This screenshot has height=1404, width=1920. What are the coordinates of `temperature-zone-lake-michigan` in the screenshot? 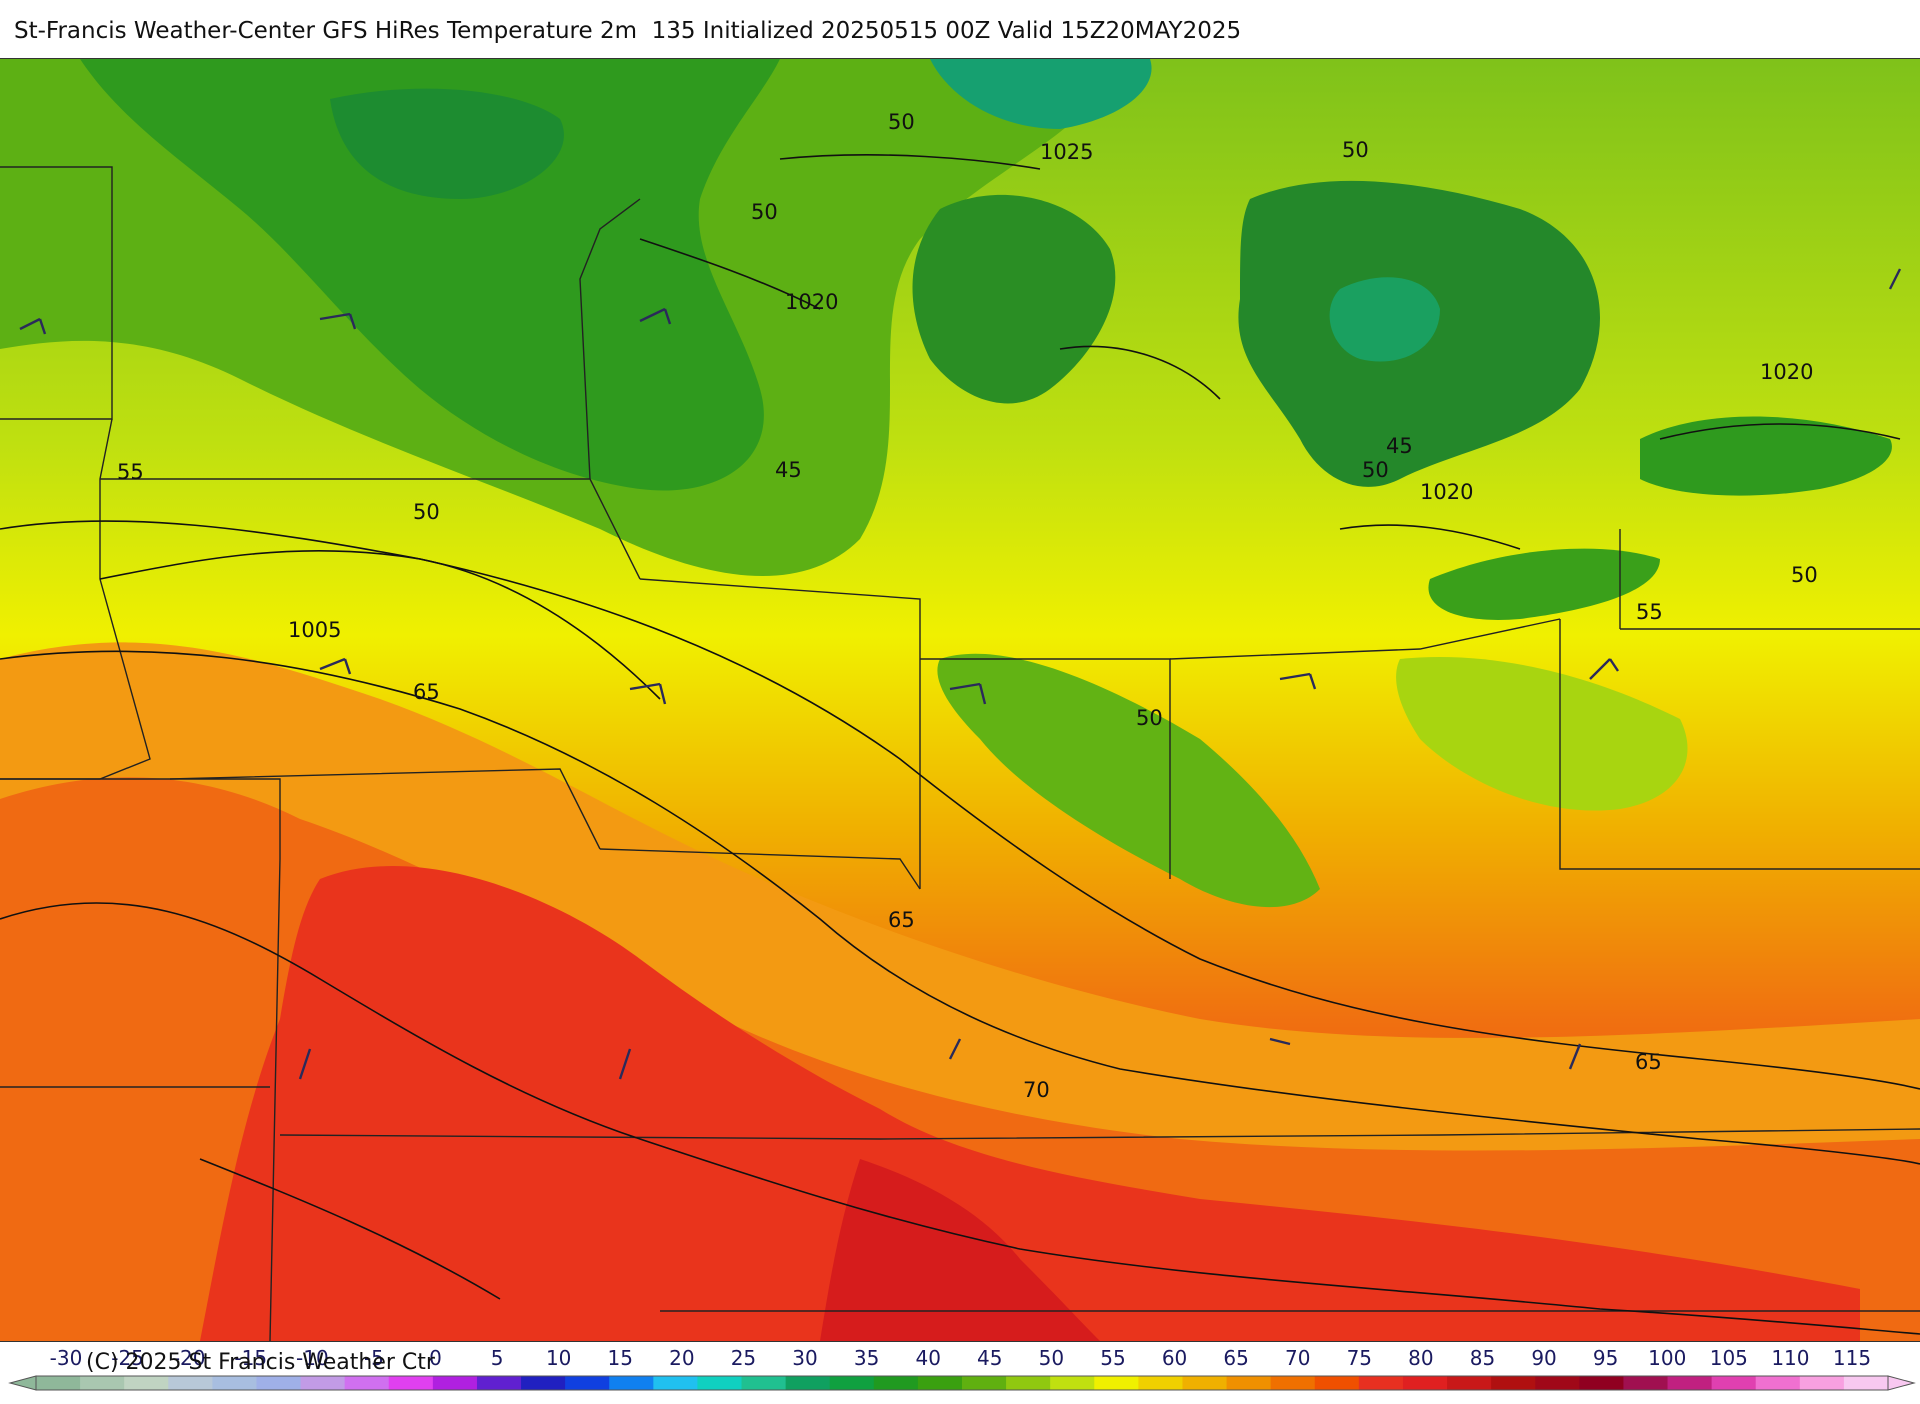 It's located at (1014, 299).